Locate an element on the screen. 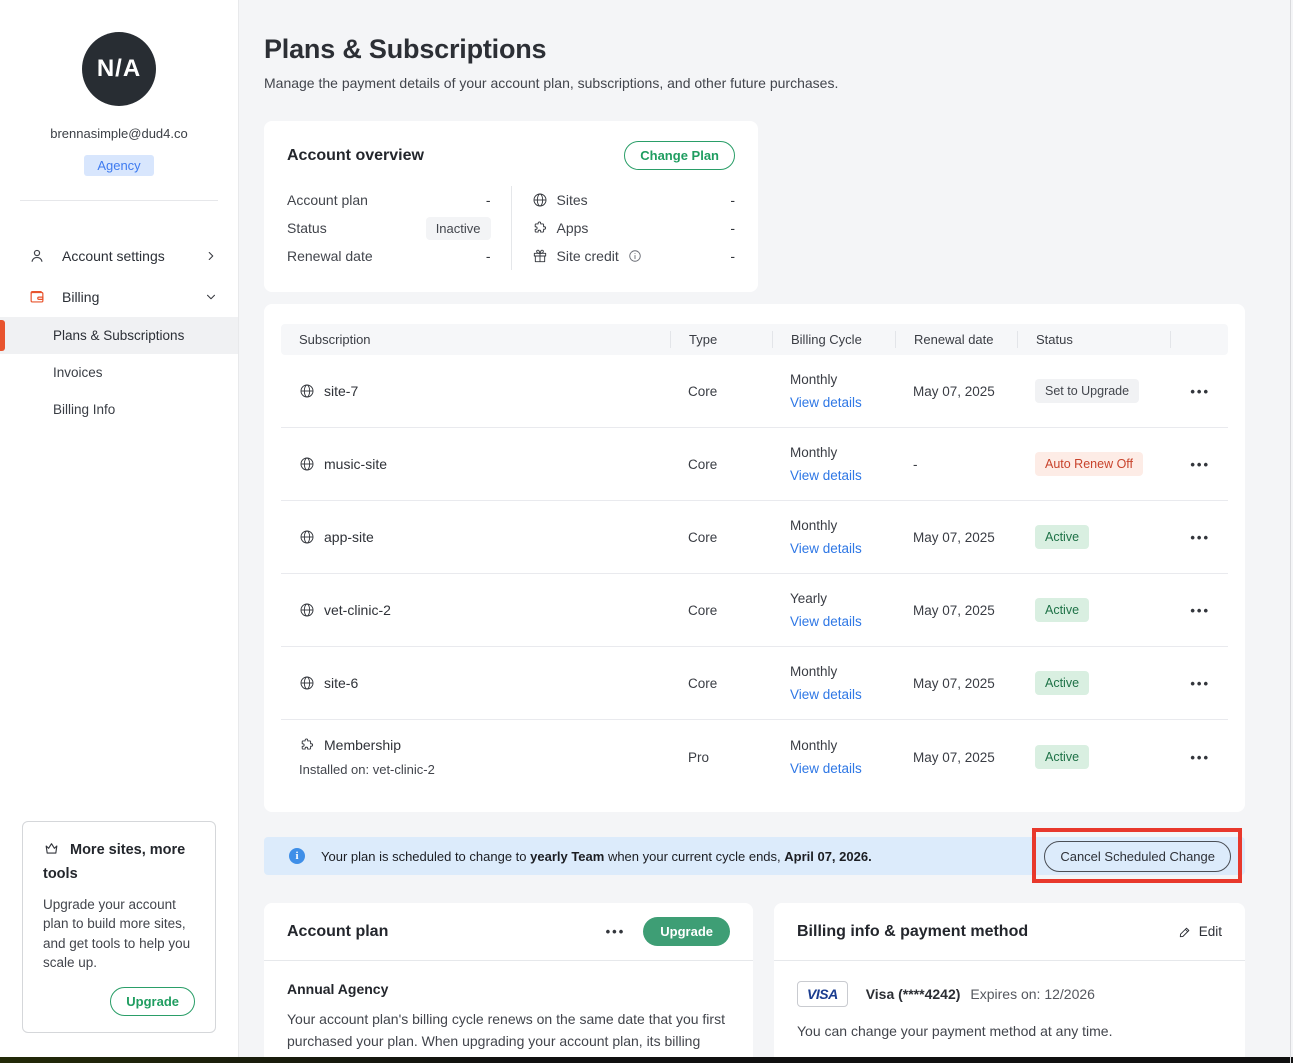 The image size is (1293, 1063). upgrade-button: Upgrade is located at coordinates (686, 931).